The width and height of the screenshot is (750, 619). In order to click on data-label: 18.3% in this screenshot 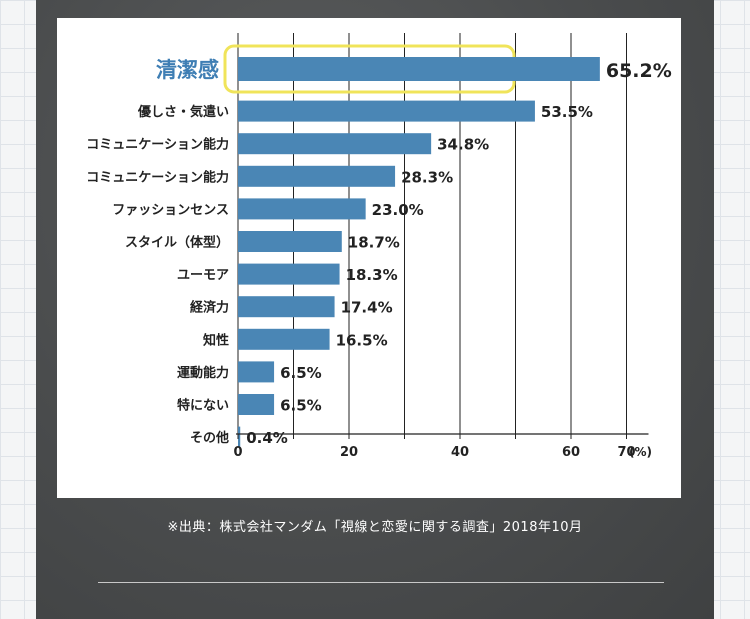, I will do `click(372, 275)`.